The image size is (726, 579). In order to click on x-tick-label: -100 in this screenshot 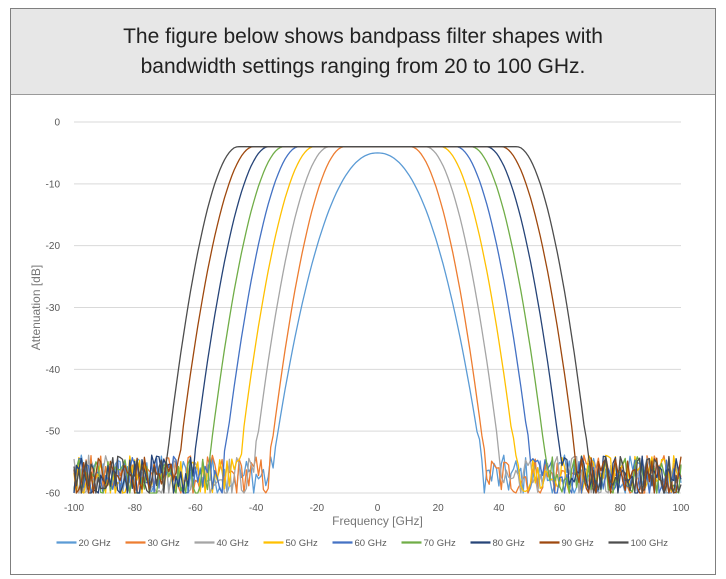, I will do `click(74, 508)`.